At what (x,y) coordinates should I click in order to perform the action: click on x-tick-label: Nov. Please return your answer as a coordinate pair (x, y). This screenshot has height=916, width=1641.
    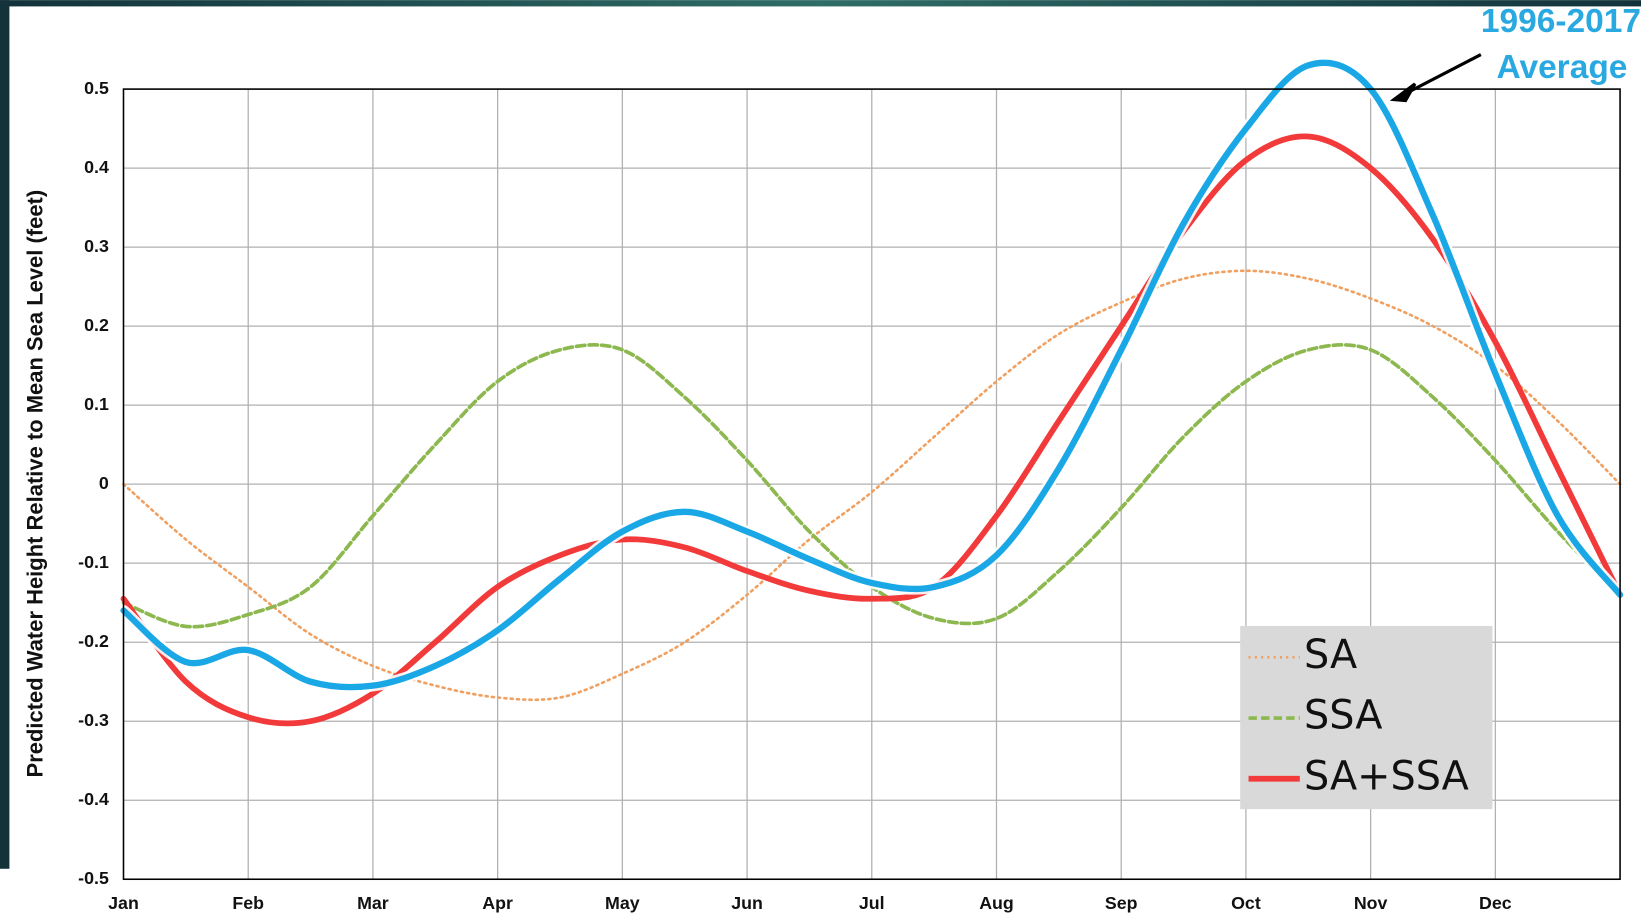
    Looking at the image, I should click on (1371, 903).